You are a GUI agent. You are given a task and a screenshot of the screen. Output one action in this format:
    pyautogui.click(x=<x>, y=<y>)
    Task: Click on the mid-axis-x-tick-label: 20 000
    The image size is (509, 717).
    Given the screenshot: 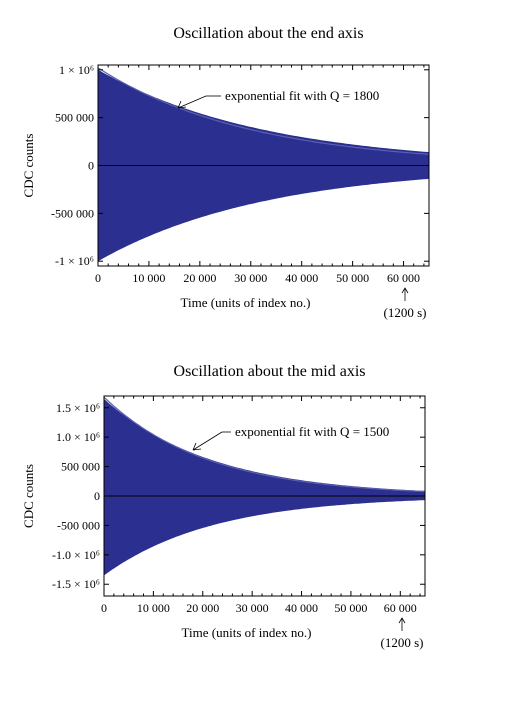 What is the action you would take?
    pyautogui.click(x=202, y=608)
    